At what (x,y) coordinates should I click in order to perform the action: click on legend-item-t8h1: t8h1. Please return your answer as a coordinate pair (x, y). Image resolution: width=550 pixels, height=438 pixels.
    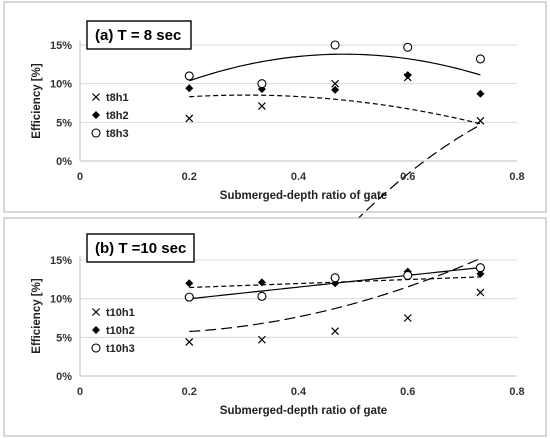
    Looking at the image, I should click on (110, 98).